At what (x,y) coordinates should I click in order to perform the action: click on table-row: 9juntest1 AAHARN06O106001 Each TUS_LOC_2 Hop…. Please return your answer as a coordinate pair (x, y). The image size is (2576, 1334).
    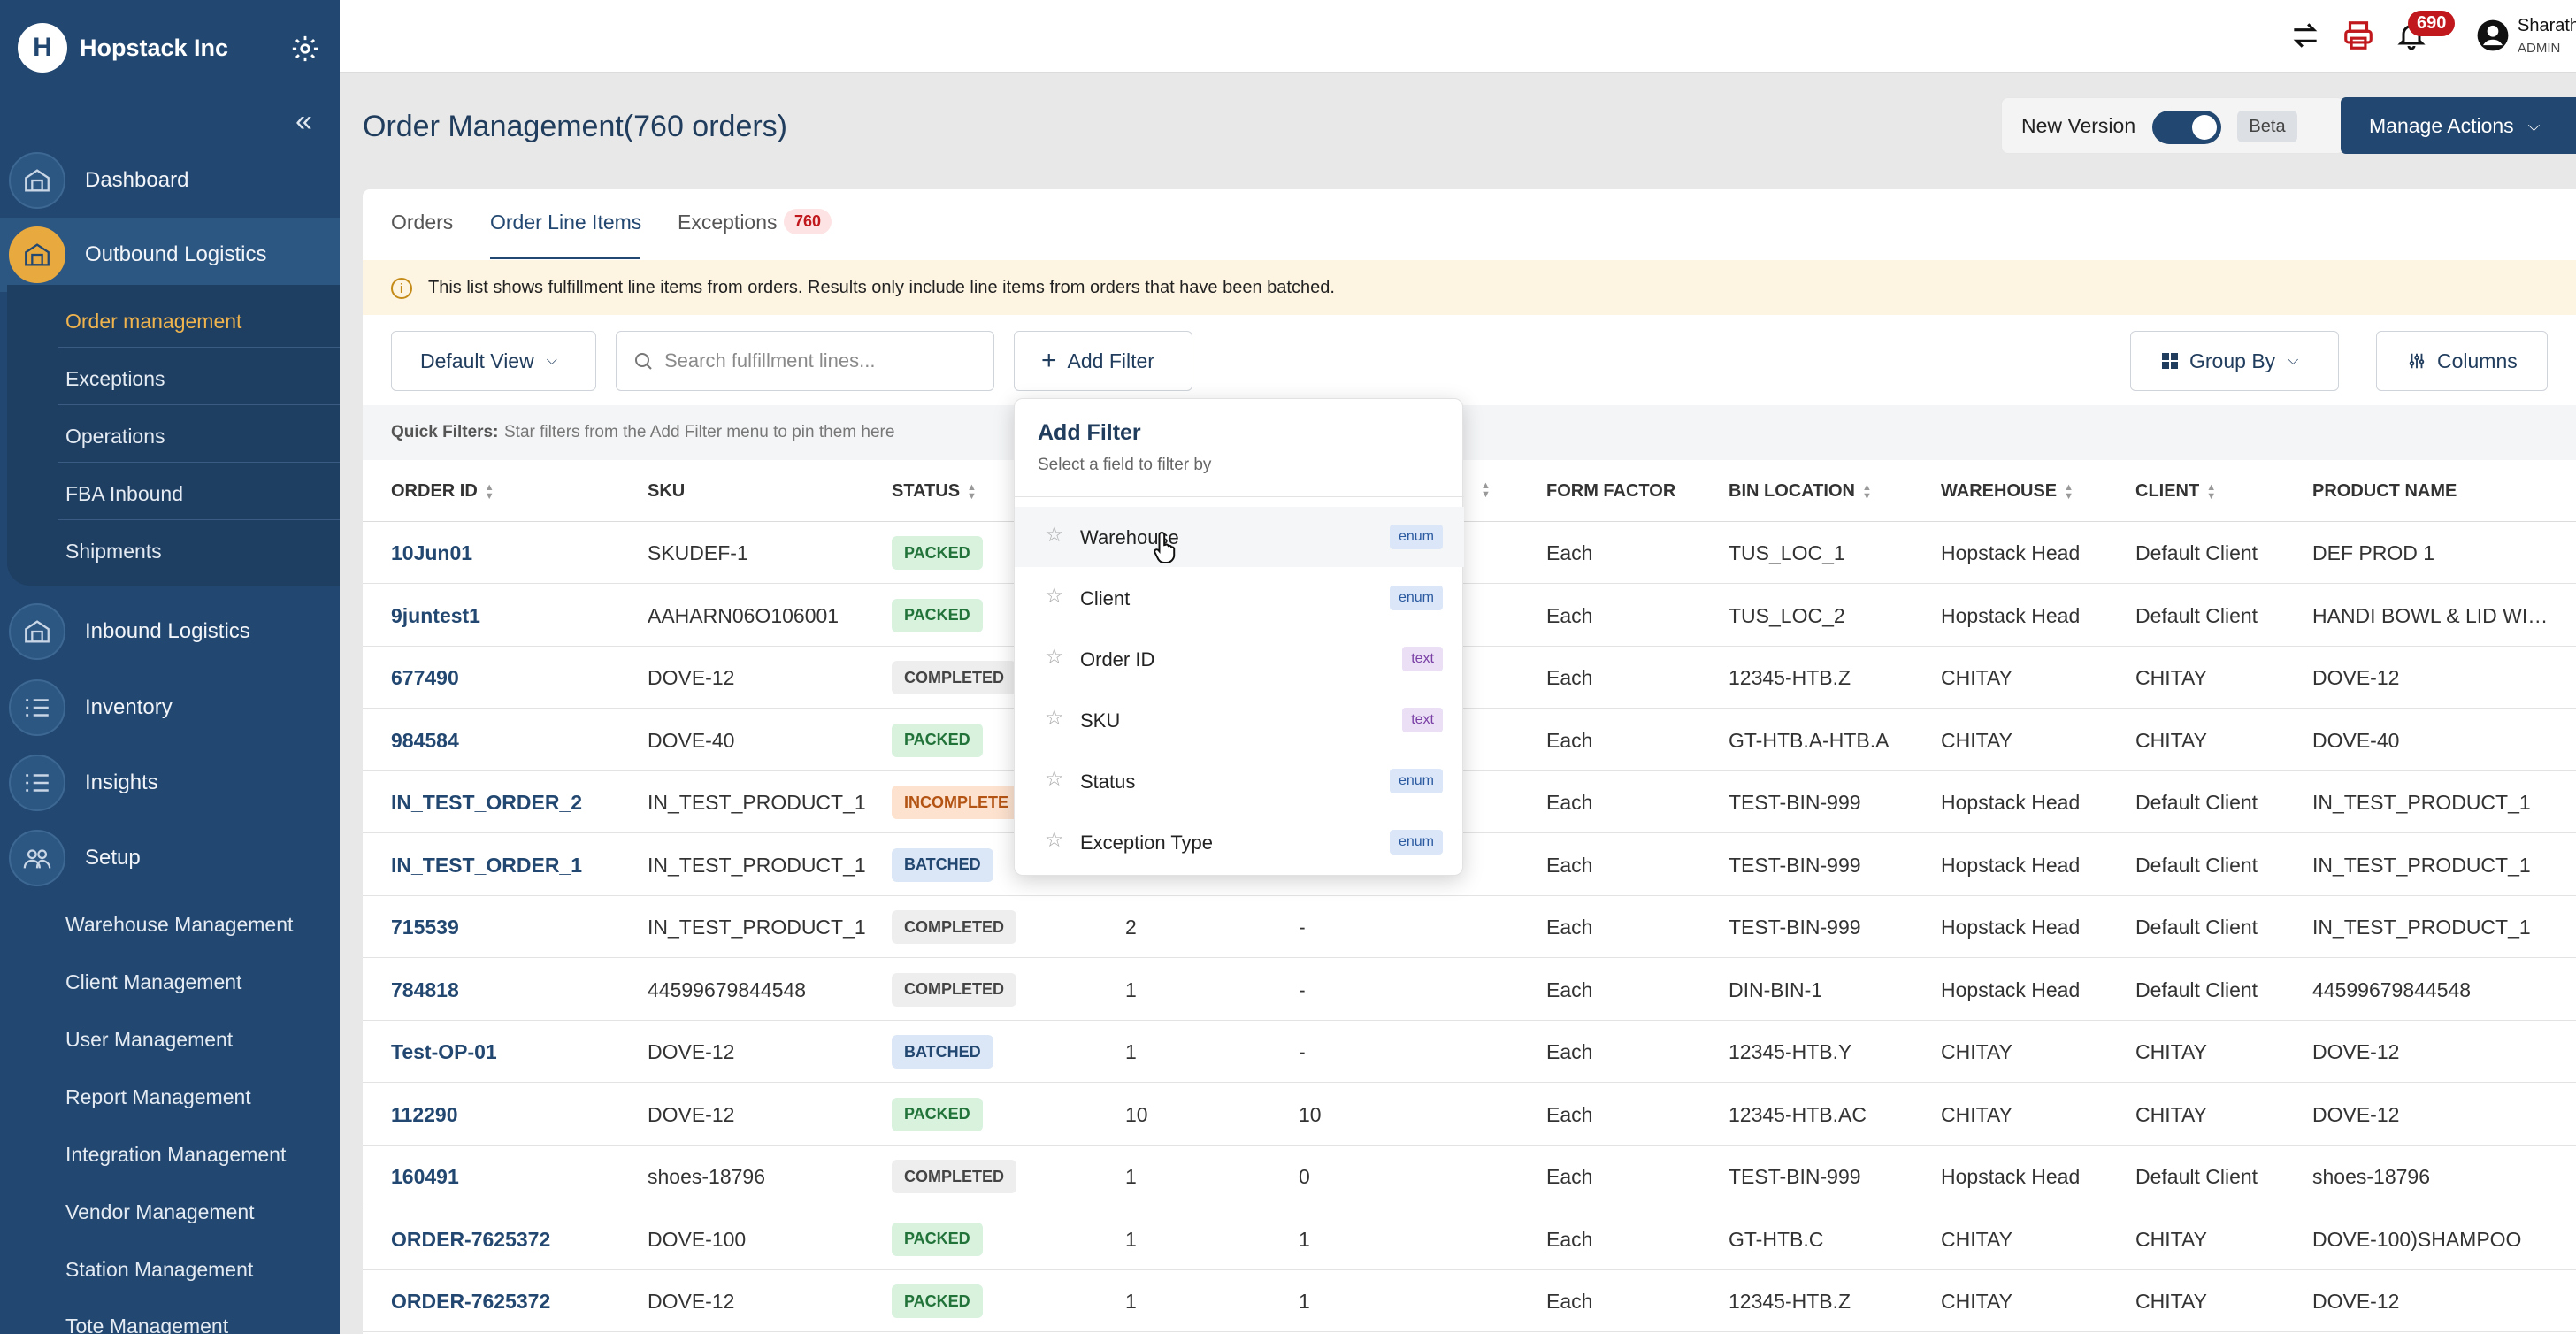
    Looking at the image, I should click on (1469, 616).